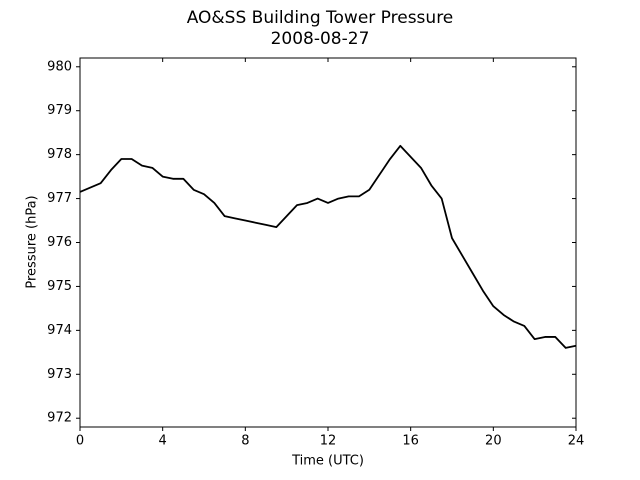 Image resolution: width=640 pixels, height=480 pixels. What do you see at coordinates (59, 198) in the screenshot?
I see `y-tick-label: 977` at bounding box center [59, 198].